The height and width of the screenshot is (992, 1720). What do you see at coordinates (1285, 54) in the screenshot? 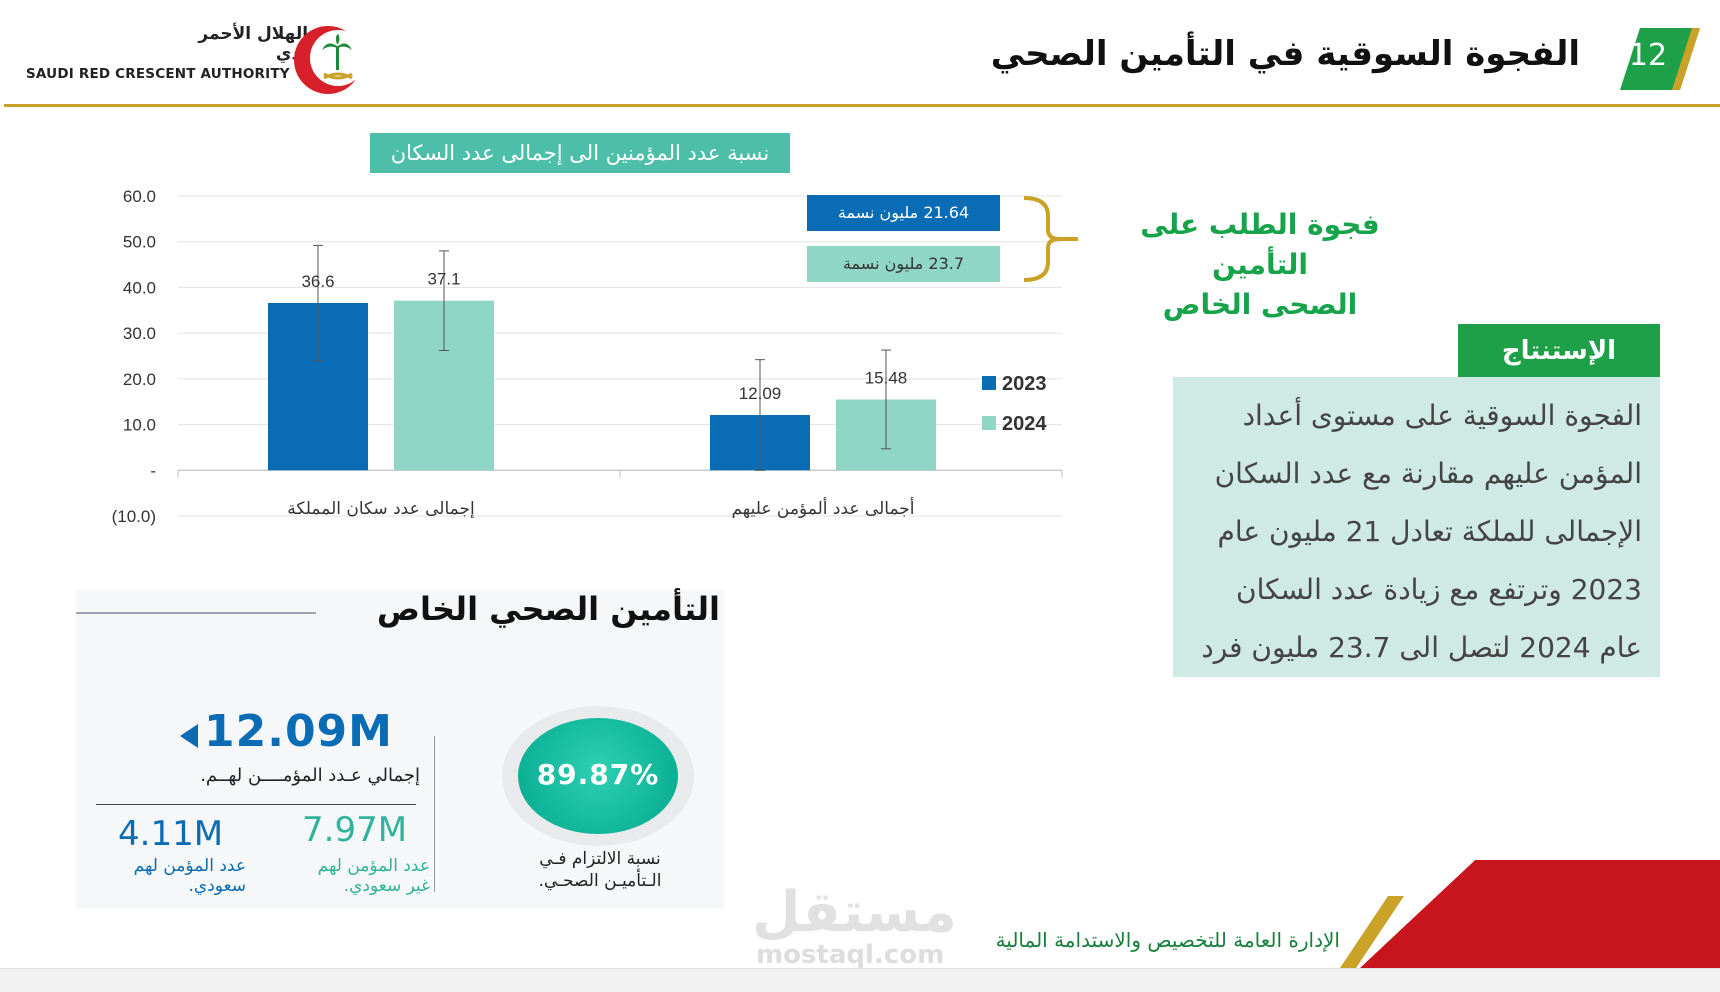
I see `page-title: الفجوة السوقية في التأمين الصحي` at bounding box center [1285, 54].